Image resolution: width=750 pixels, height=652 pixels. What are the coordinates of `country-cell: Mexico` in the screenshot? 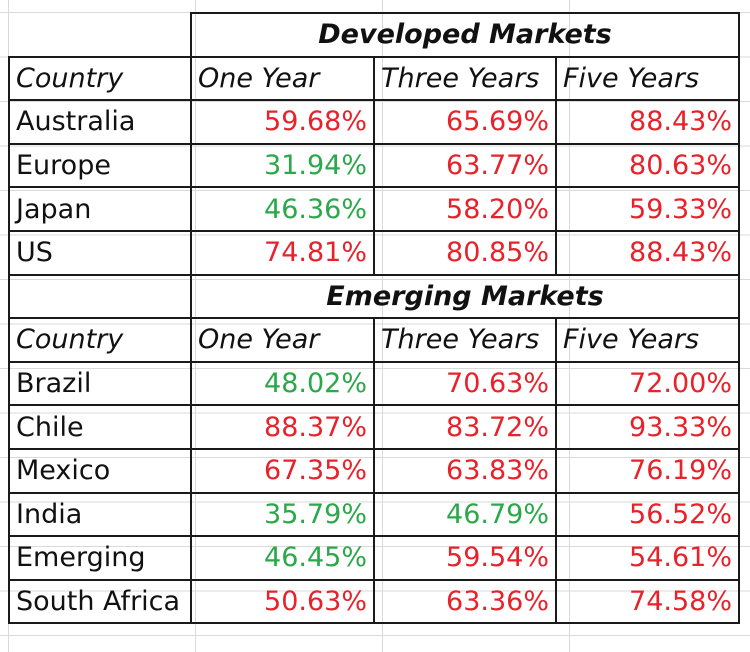 It's located at (100, 470).